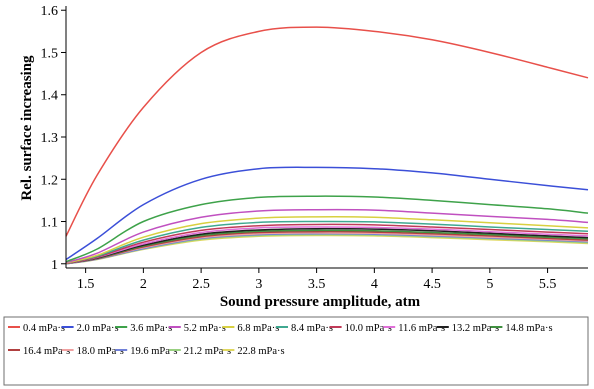 The width and height of the screenshot is (594, 389). I want to click on x-tick-label: 4.5, so click(432, 284).